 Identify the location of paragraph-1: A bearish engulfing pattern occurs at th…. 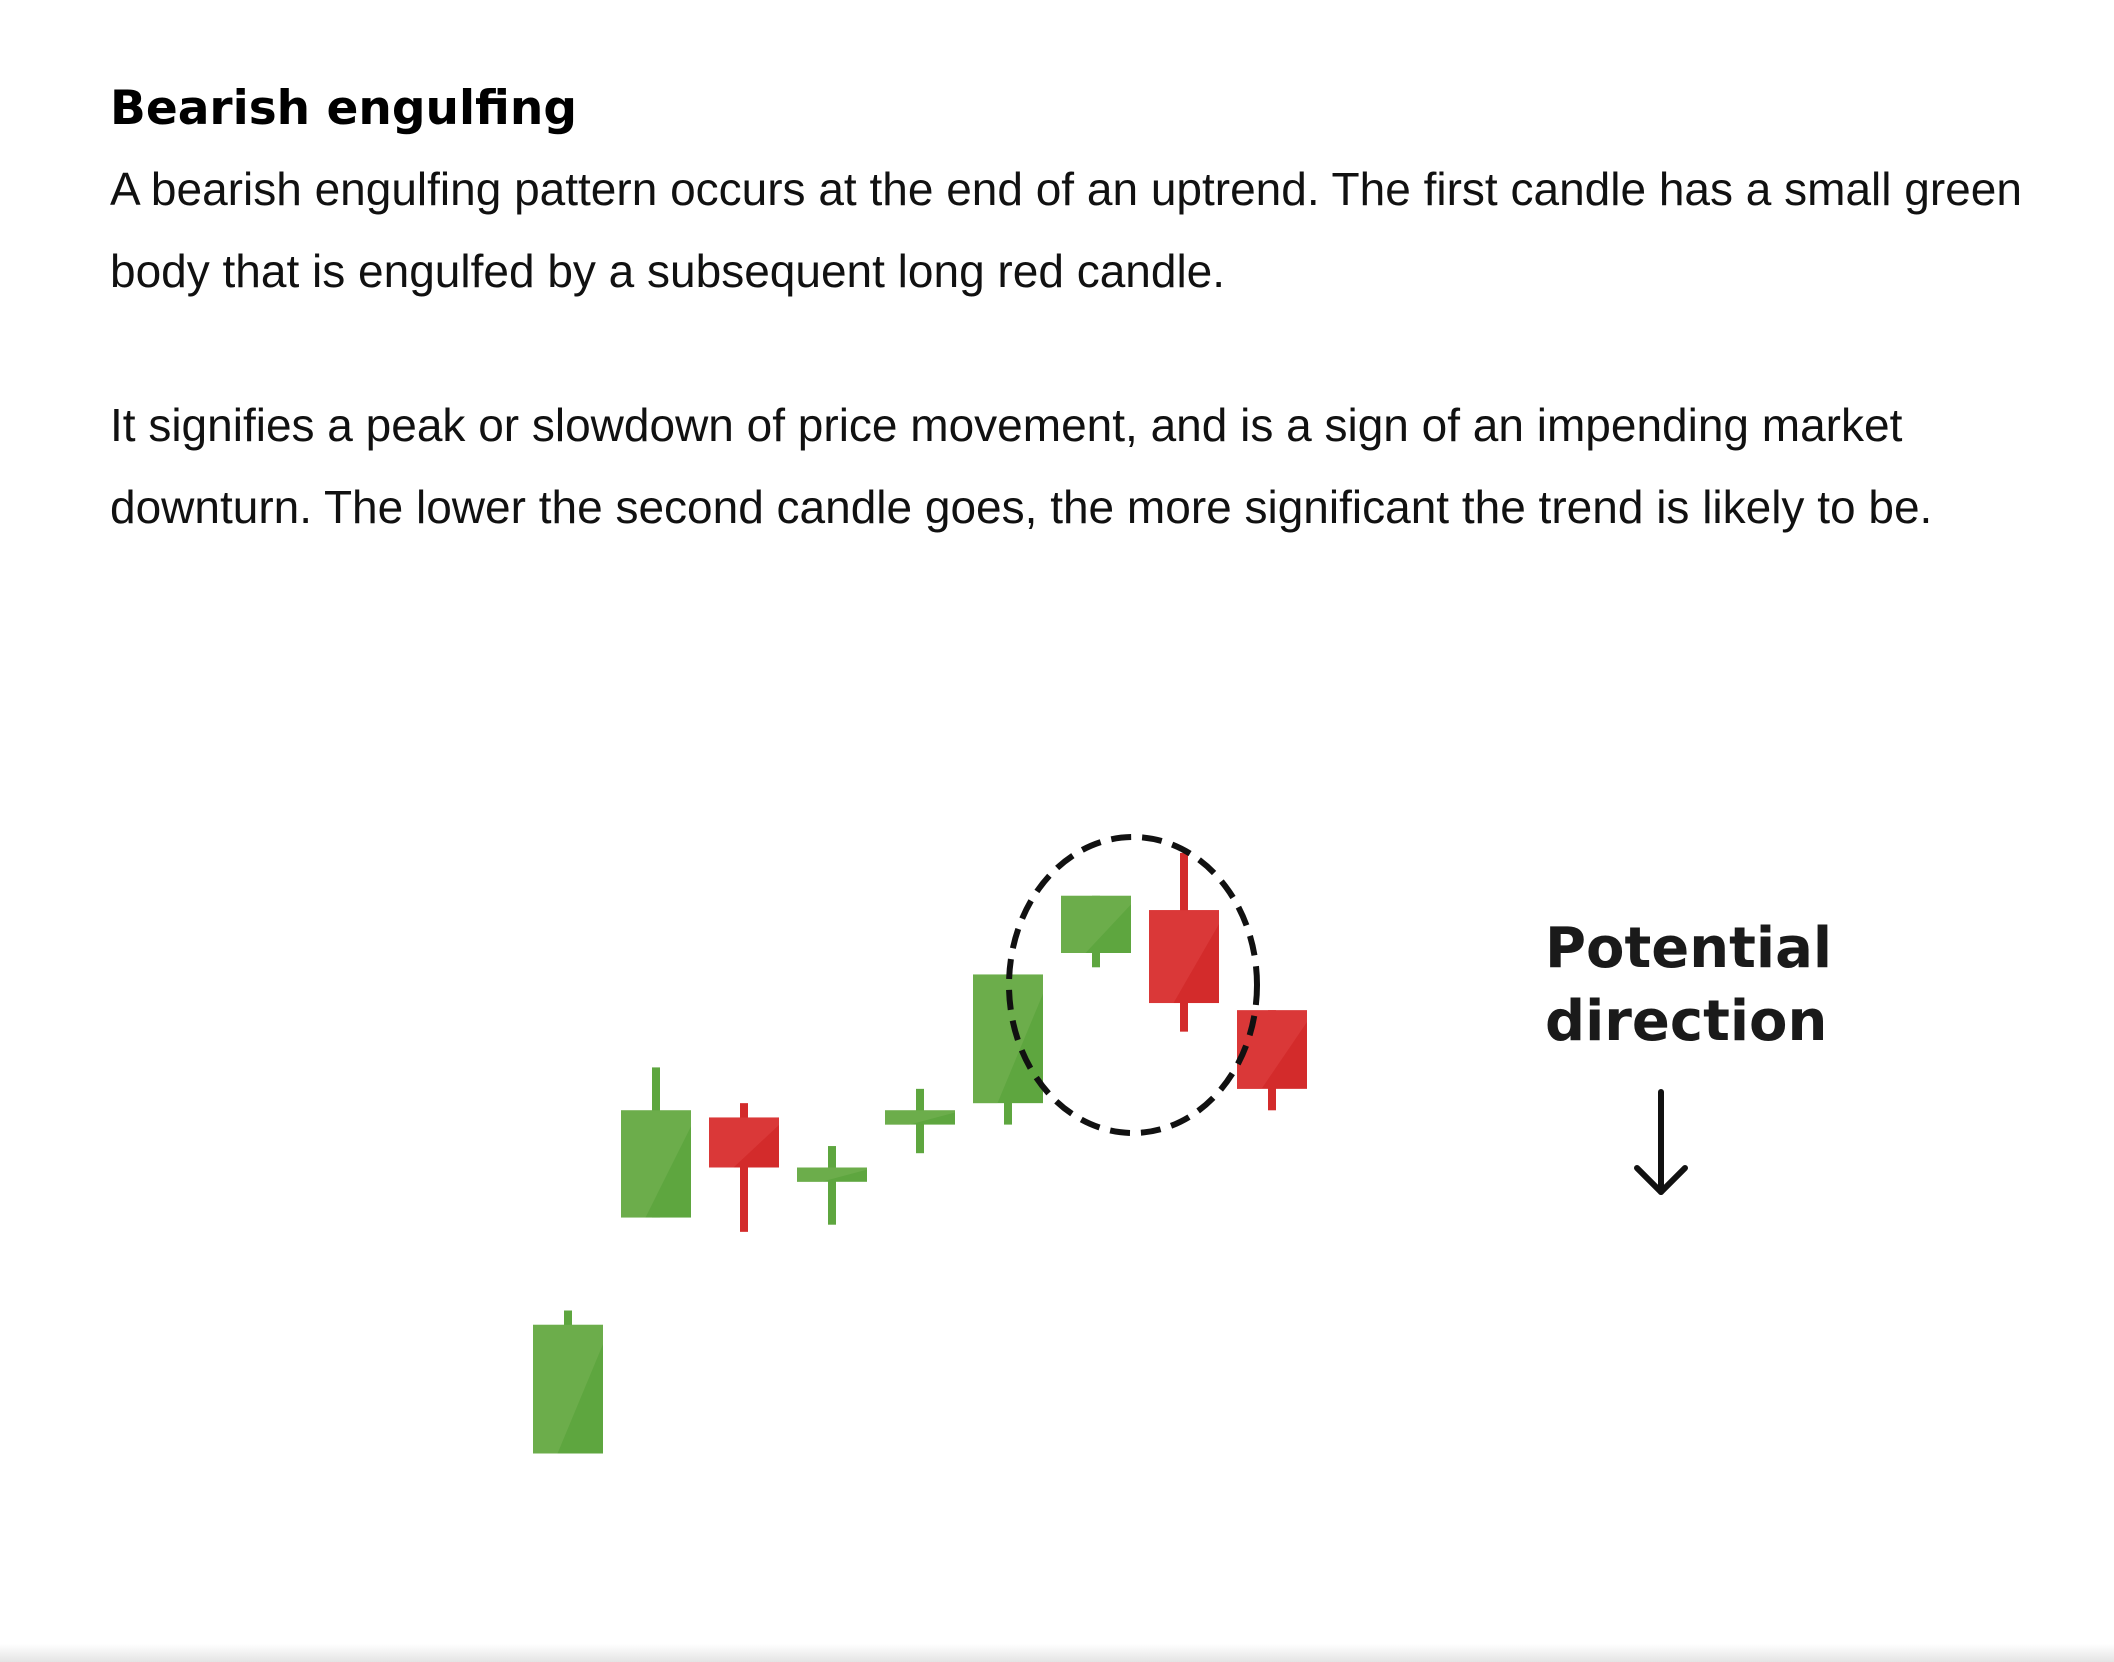
(1066, 230).